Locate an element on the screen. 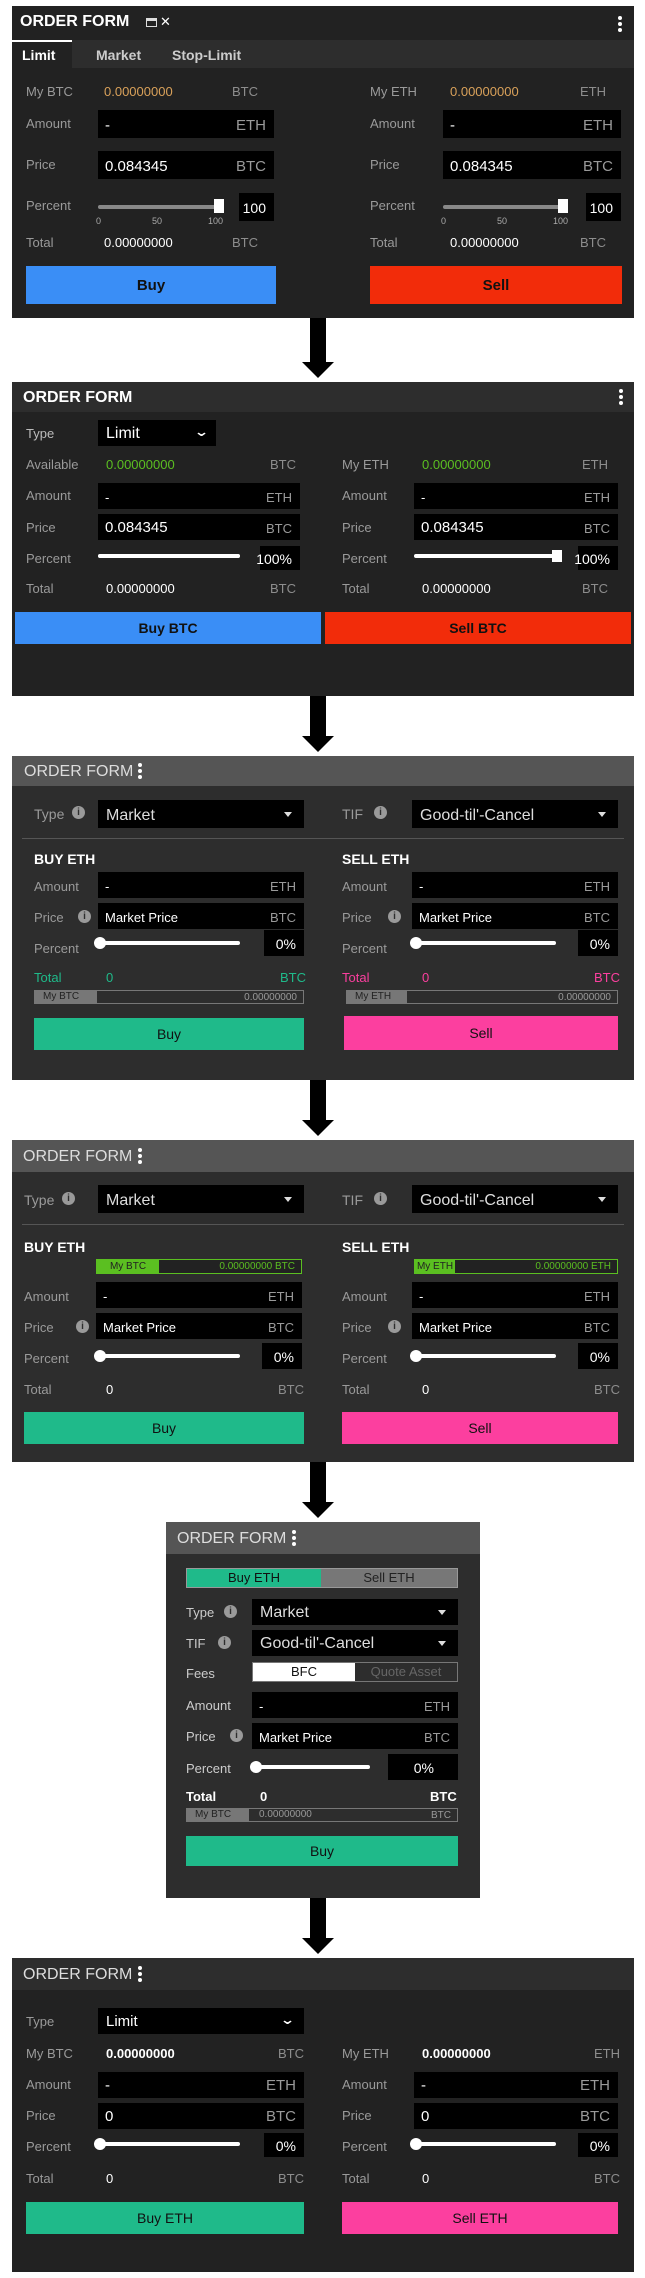  buy-eth-button: Buy ETH is located at coordinates (165, 2218).